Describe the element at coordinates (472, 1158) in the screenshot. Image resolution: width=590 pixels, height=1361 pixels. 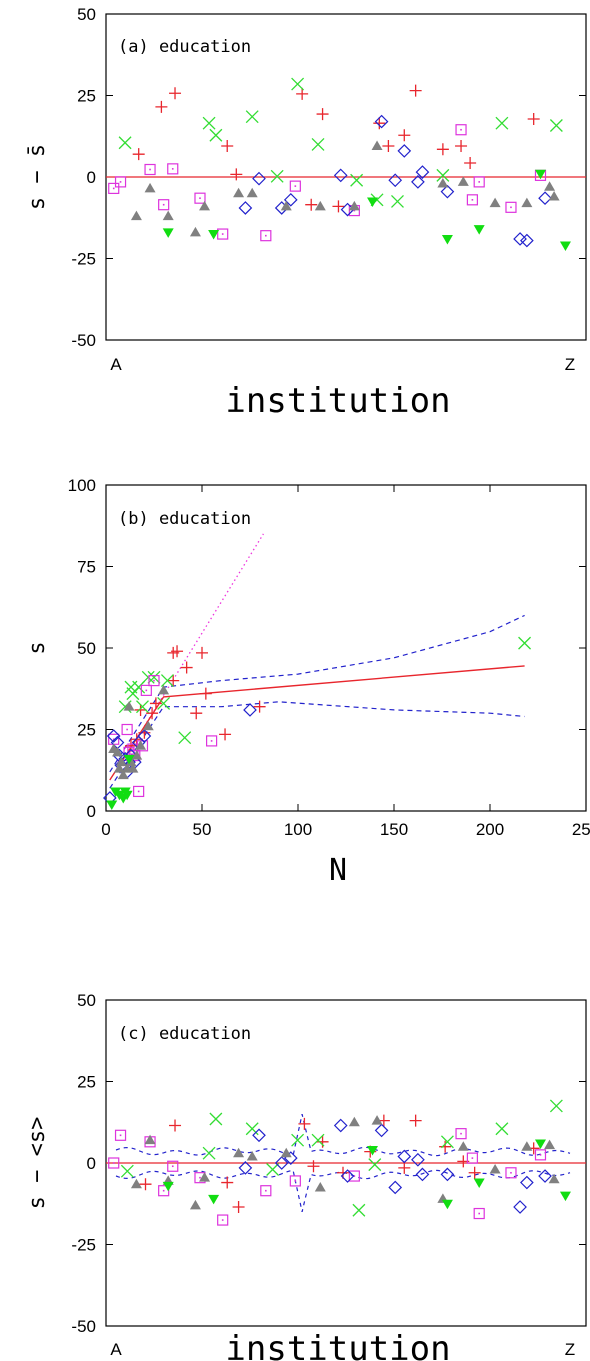
I see `panel-c-point-square-11-dot` at that location.